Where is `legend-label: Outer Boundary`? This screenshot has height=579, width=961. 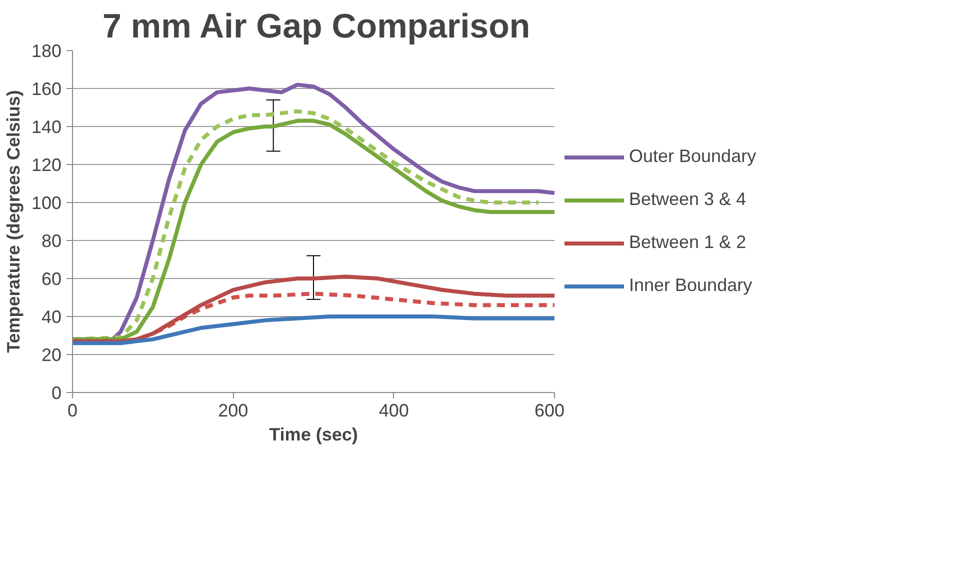
legend-label: Outer Boundary is located at coordinates (692, 156).